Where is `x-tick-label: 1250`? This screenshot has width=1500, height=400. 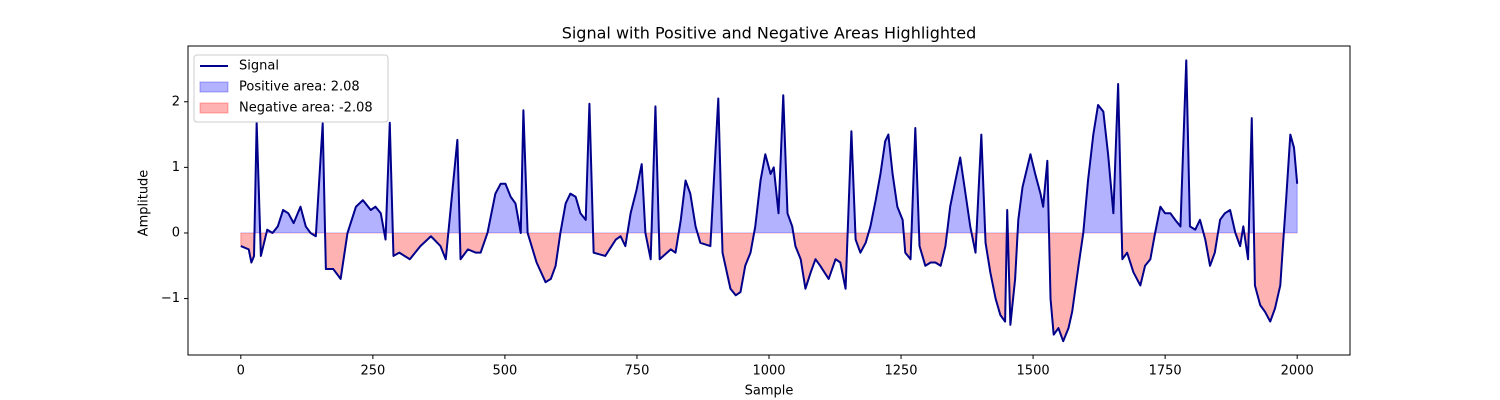
x-tick-label: 1250 is located at coordinates (900, 371).